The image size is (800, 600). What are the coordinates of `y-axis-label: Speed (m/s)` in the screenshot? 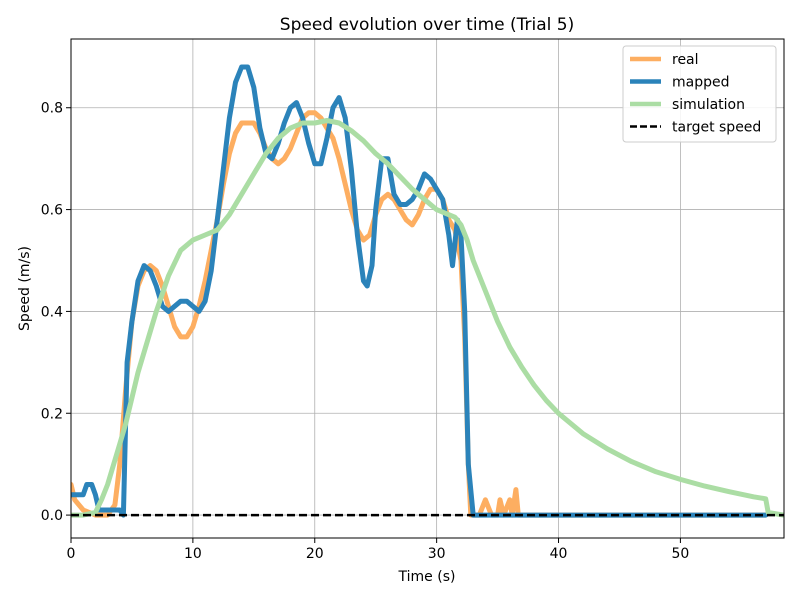 It's located at (25, 288).